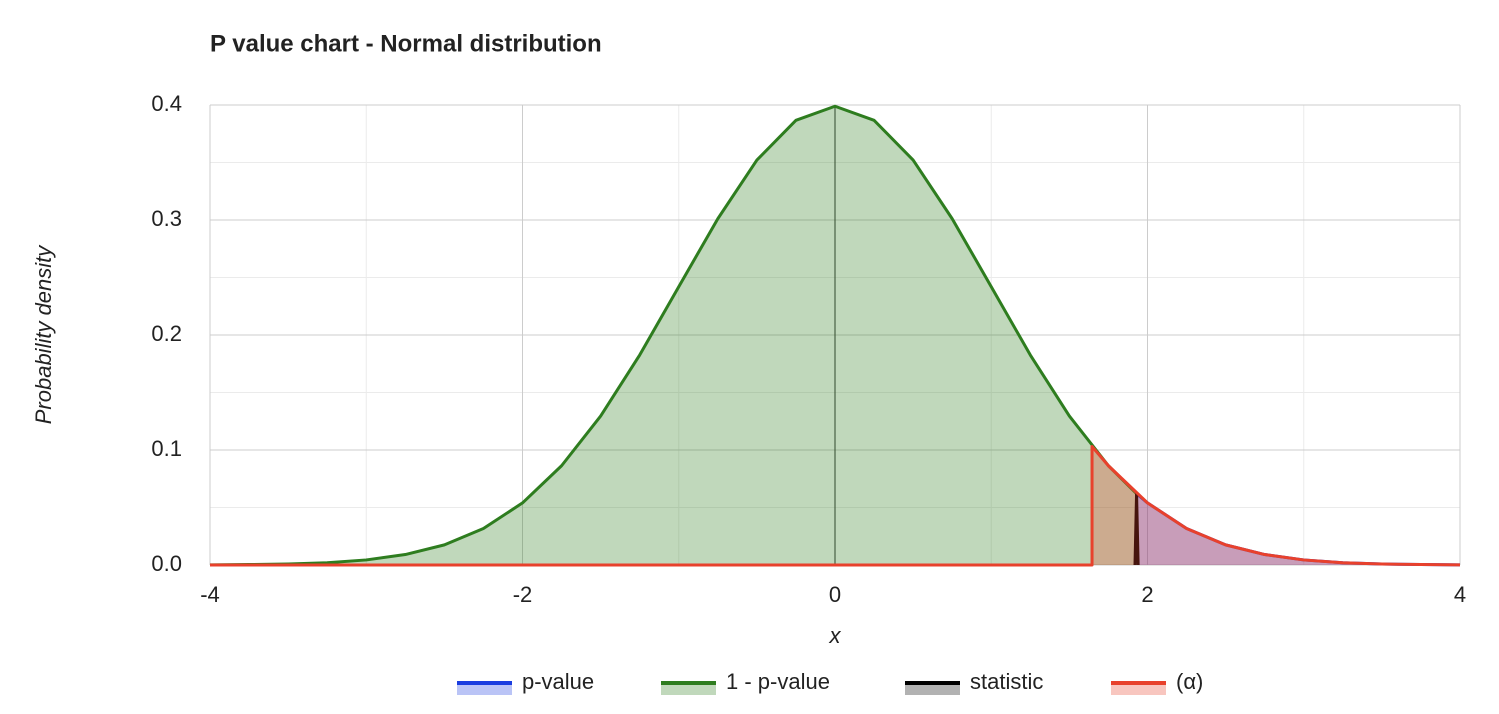 This screenshot has width=1499, height=714. What do you see at coordinates (558, 681) in the screenshot?
I see `legend-label: p-value` at bounding box center [558, 681].